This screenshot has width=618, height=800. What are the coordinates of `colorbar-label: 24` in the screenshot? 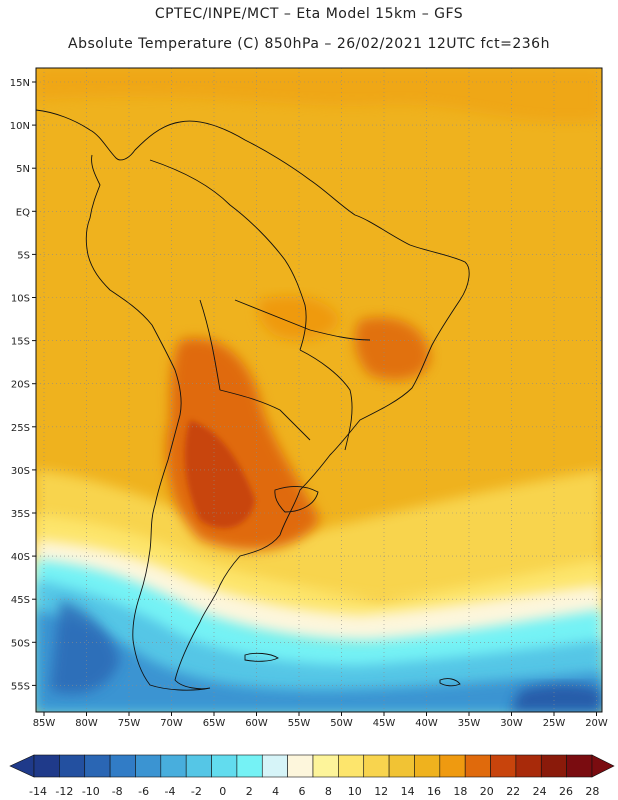 It's located at (540, 791).